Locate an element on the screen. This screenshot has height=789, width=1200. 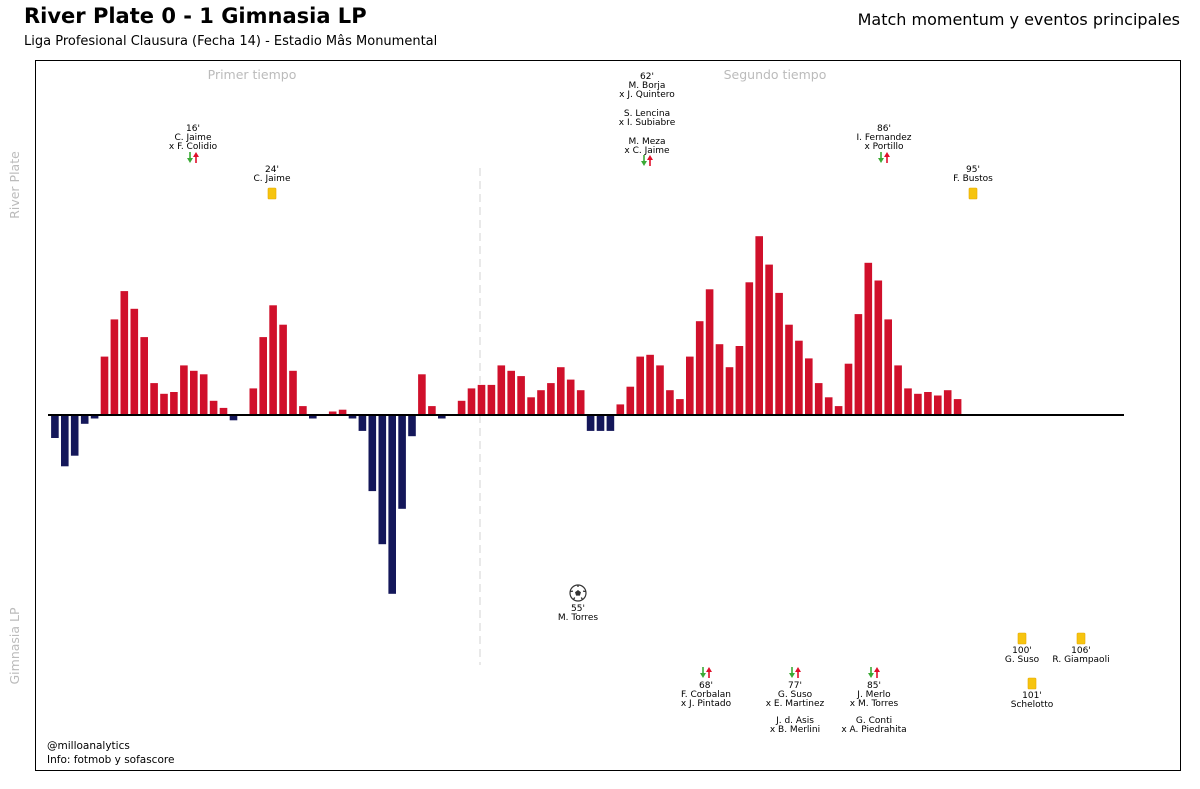
event-minute: 77' is located at coordinates (795, 686).